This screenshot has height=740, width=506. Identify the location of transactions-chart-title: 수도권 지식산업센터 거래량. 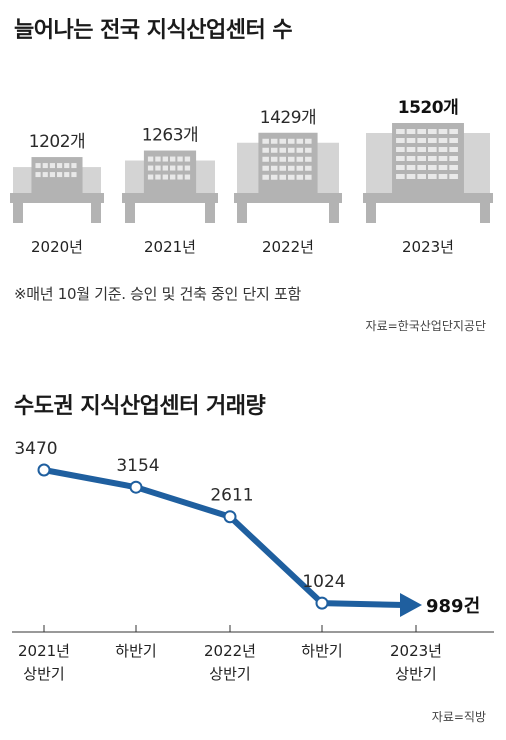
(140, 406).